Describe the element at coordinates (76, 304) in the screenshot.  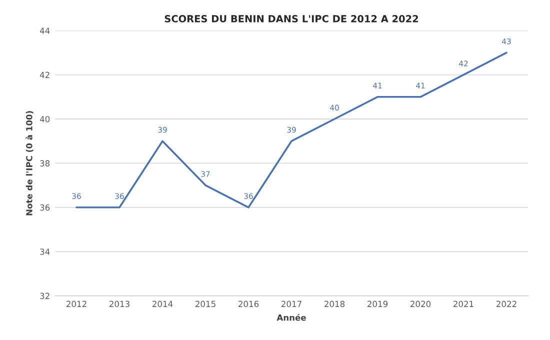
I see `x-tick-label: 2012` at that location.